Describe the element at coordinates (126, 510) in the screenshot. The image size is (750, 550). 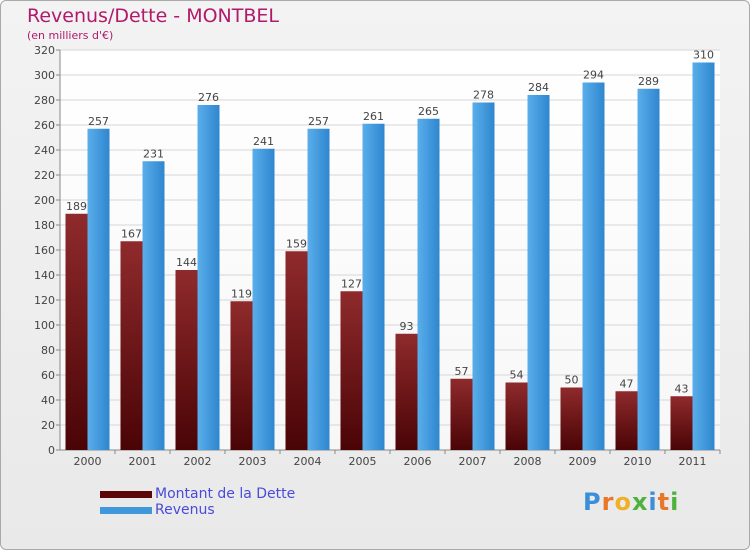
I see `legend-swatch-revenus` at that location.